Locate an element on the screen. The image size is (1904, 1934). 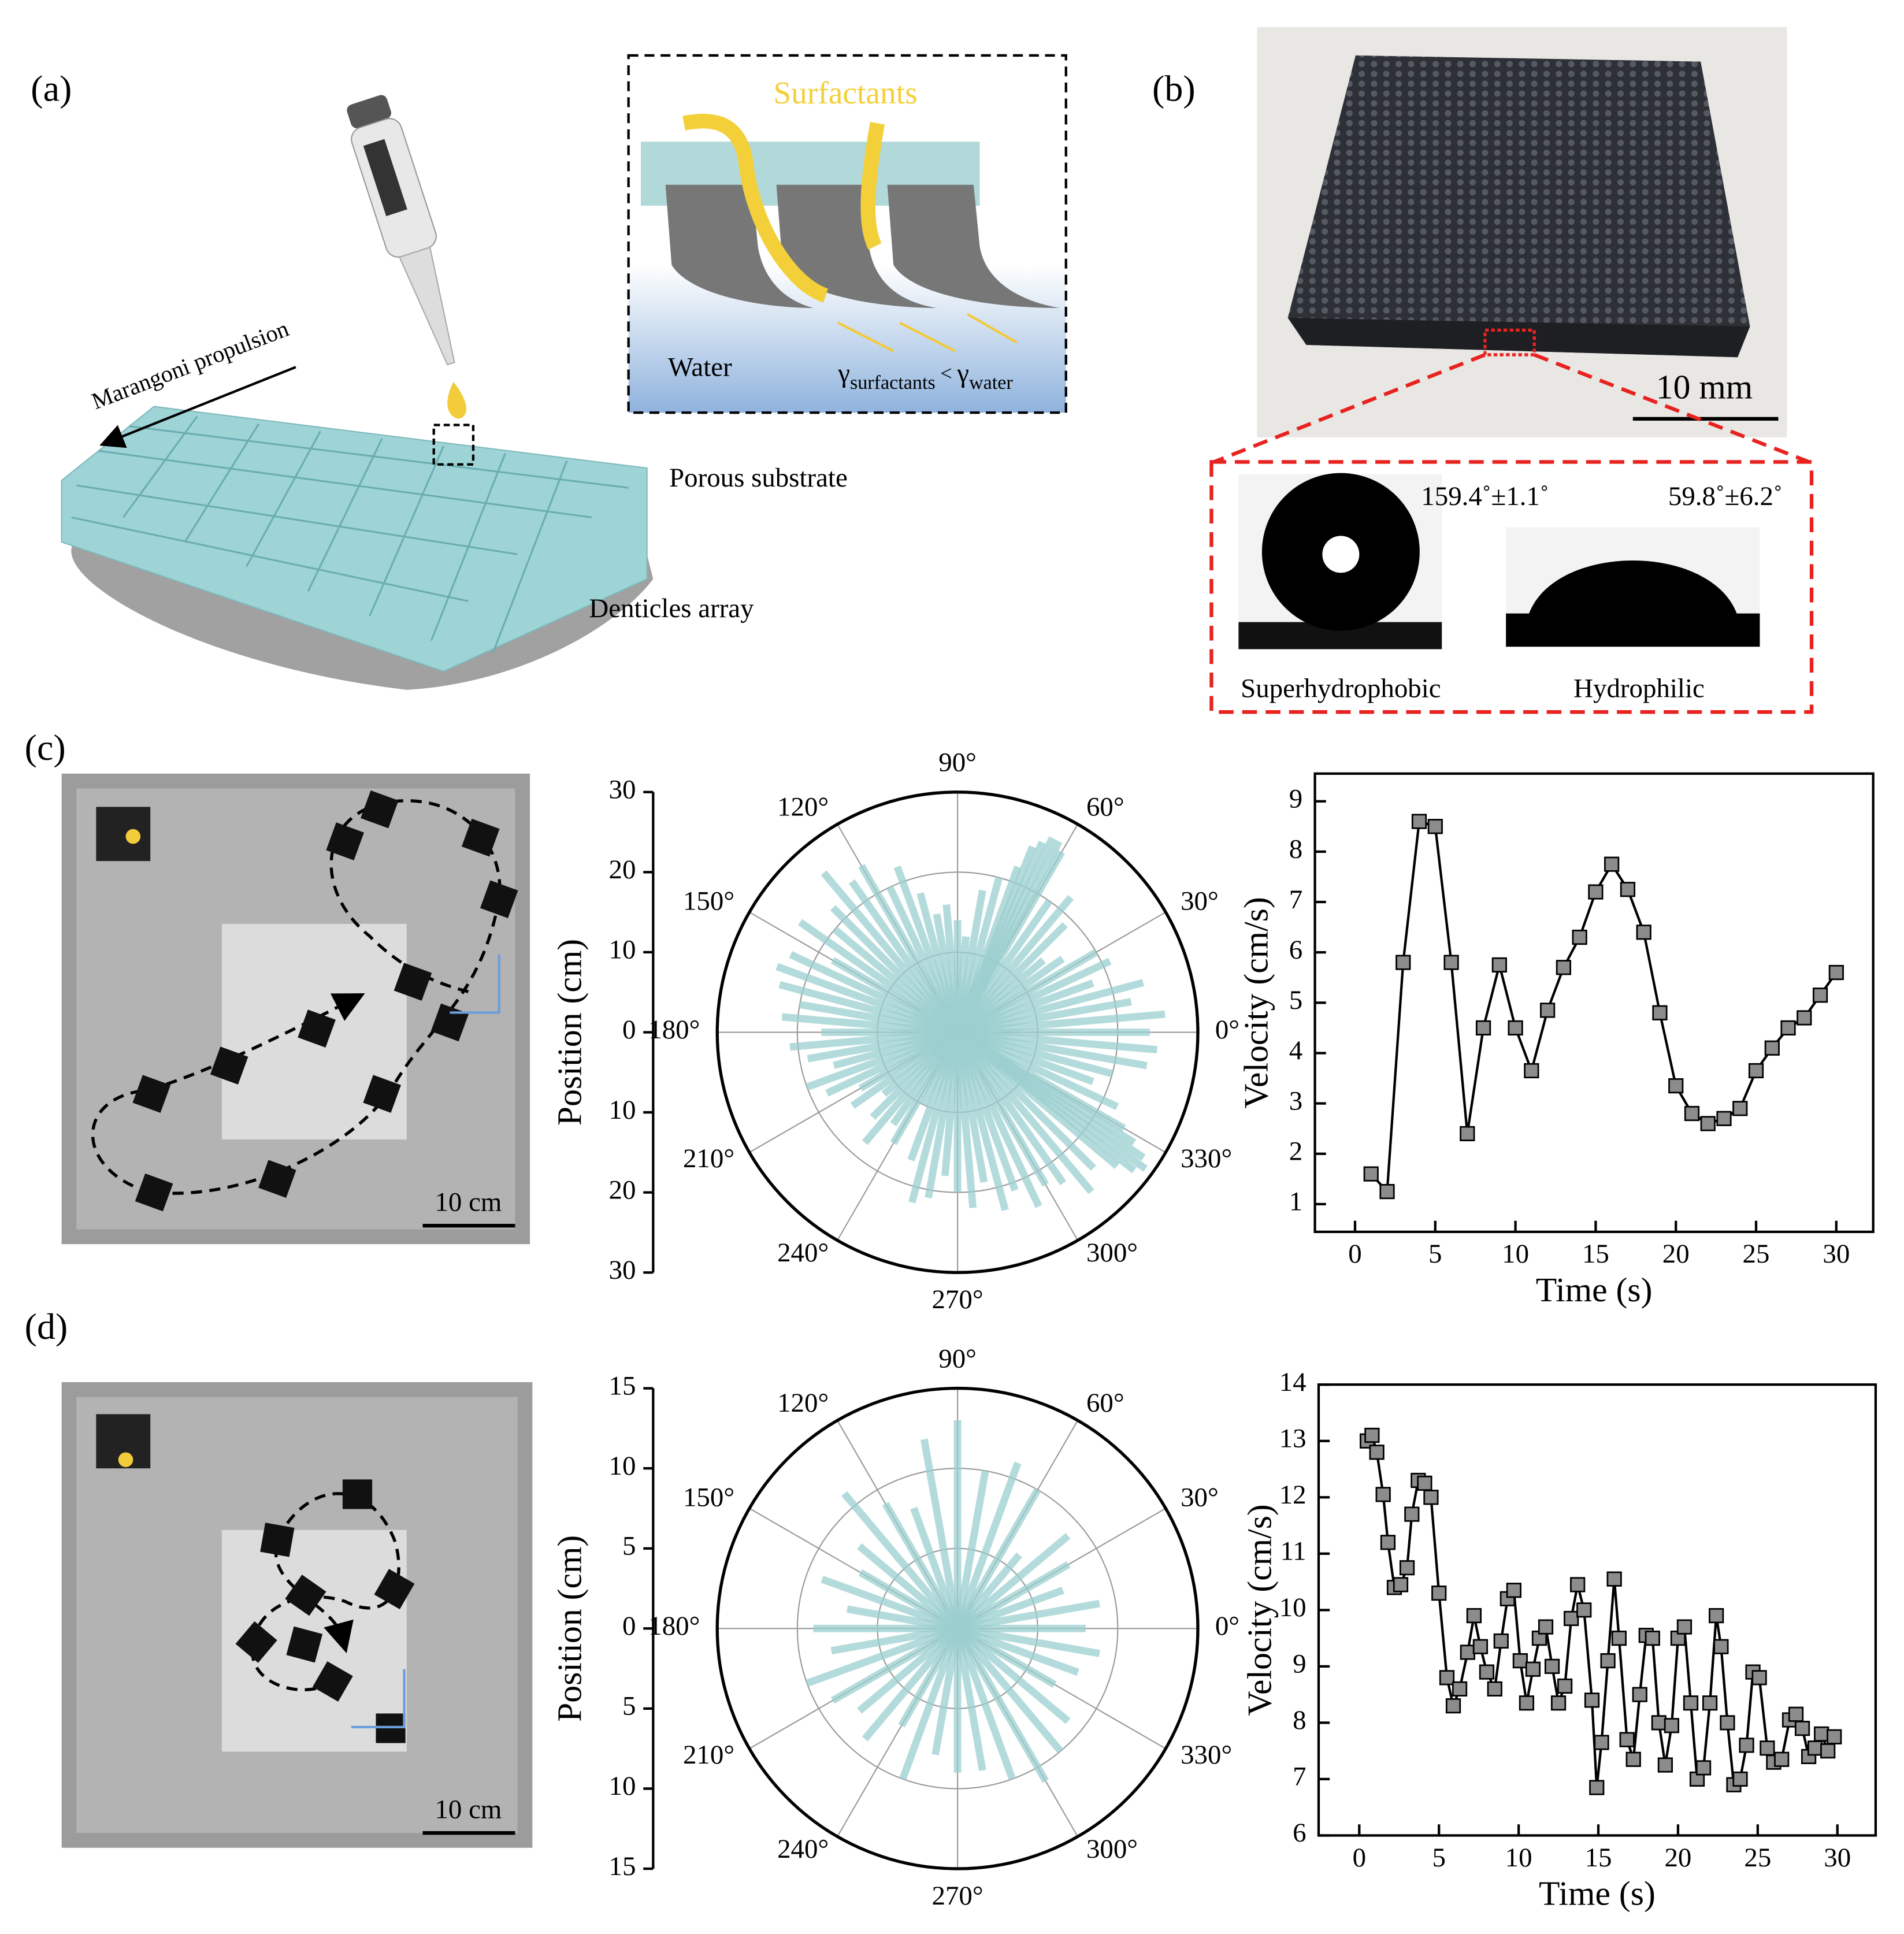
angle-label: 30° is located at coordinates (1200, 901).